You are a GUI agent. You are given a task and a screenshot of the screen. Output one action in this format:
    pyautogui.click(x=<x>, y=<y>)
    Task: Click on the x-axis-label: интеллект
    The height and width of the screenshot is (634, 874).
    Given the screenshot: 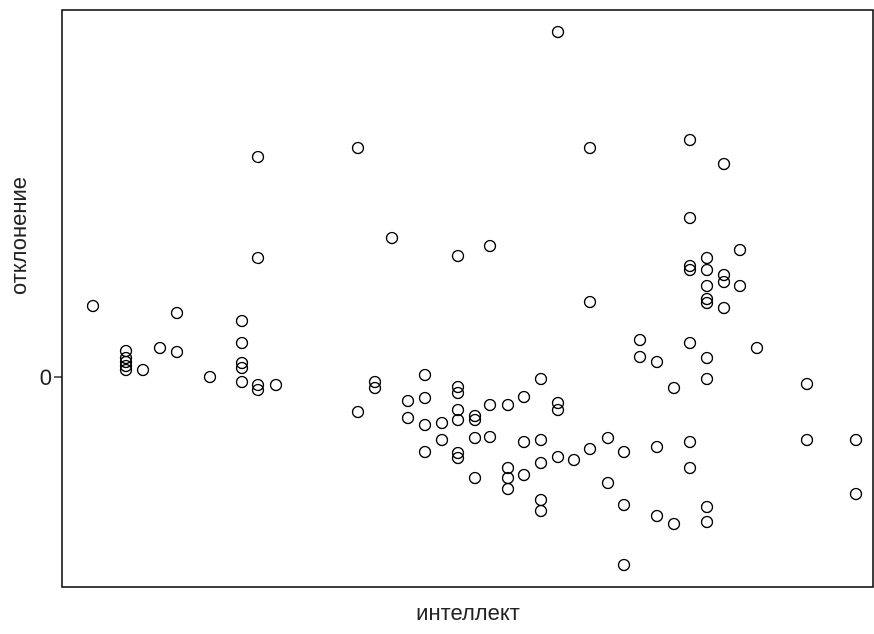 What is the action you would take?
    pyautogui.click(x=468, y=612)
    